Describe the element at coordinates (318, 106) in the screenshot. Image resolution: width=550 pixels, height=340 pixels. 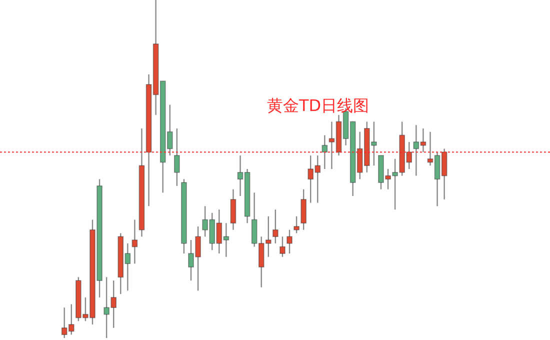
I see `text: 黄金TD日线图` at that location.